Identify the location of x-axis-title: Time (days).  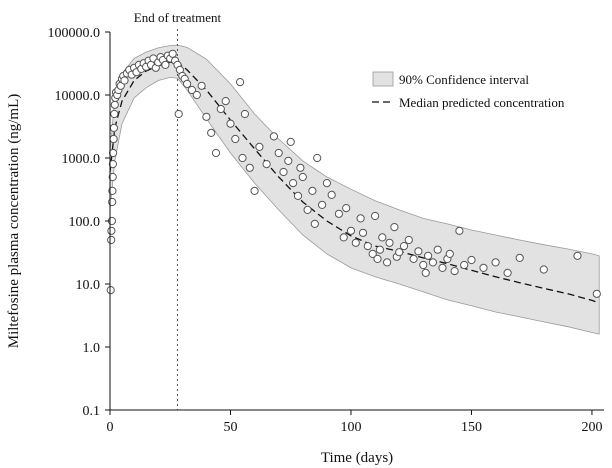
(357, 458).